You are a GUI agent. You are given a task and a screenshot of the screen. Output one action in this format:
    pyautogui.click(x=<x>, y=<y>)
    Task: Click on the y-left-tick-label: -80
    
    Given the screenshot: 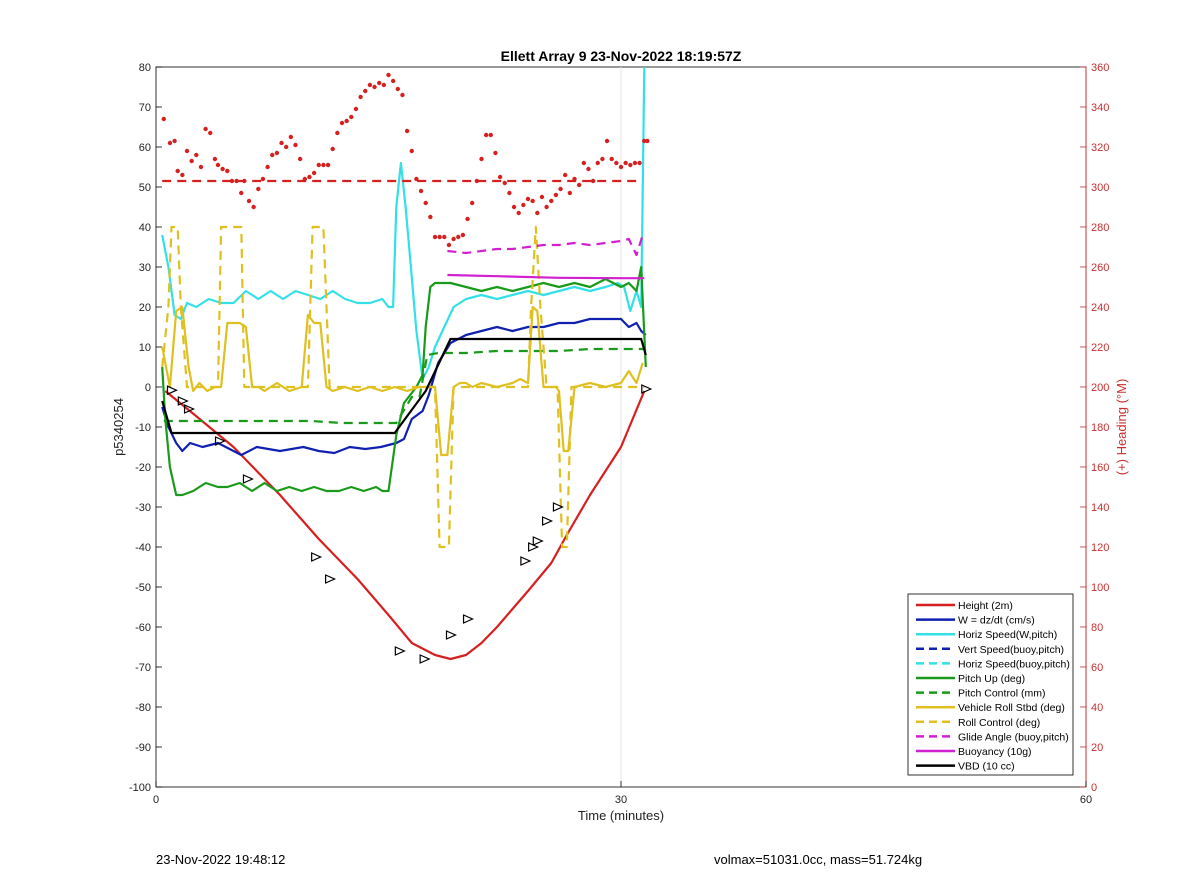 What is the action you would take?
    pyautogui.click(x=143, y=708)
    